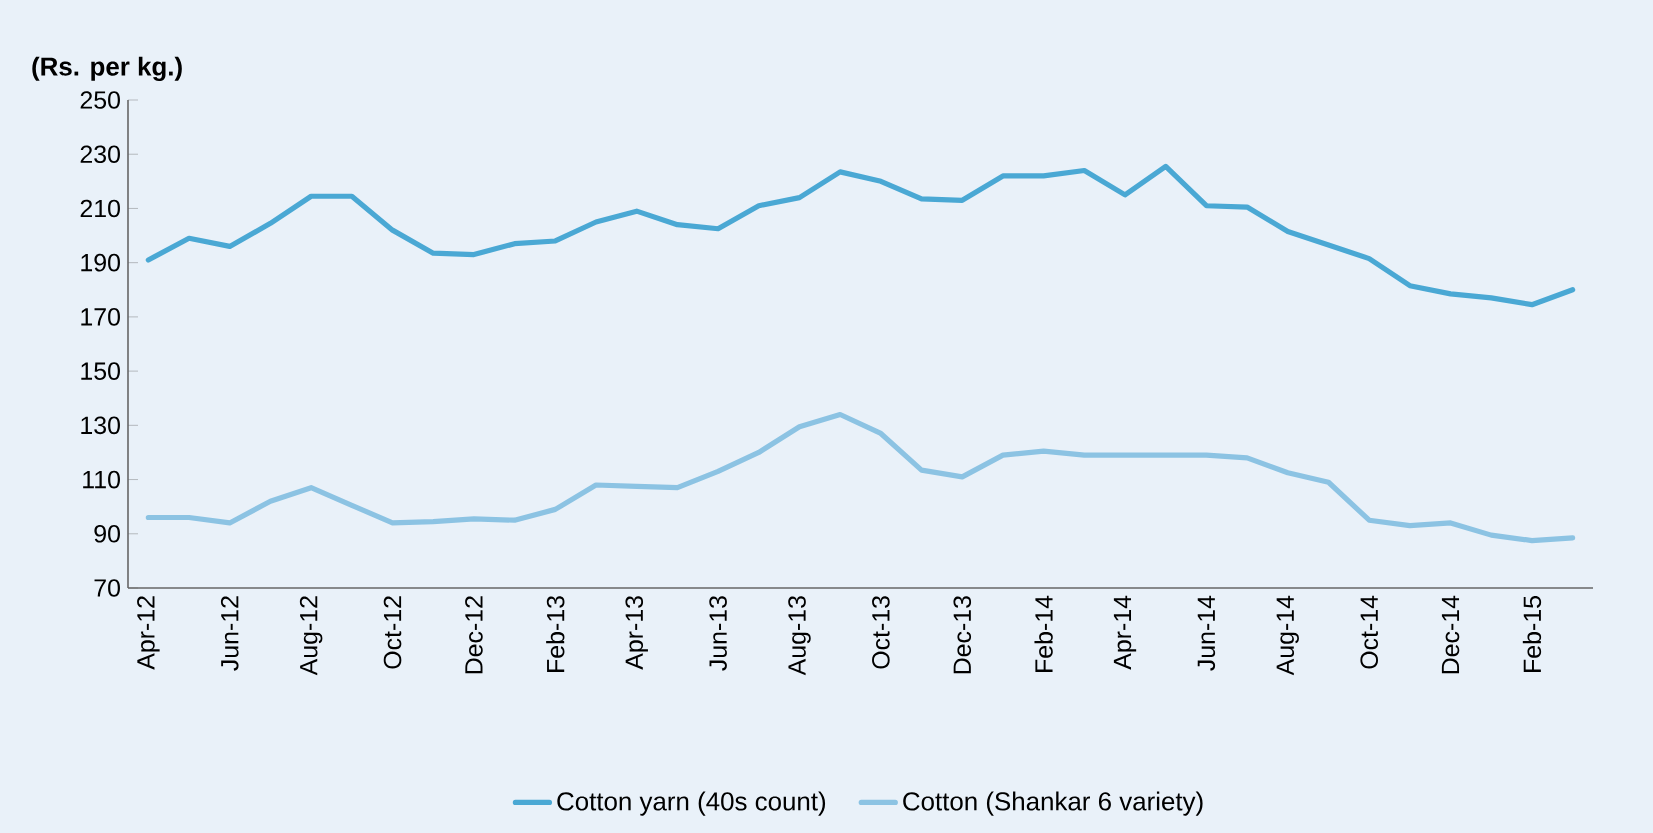 Image resolution: width=1653 pixels, height=833 pixels. Describe the element at coordinates (691, 803) in the screenshot. I see `legend-label: Cotton yarn (40s count)` at that location.